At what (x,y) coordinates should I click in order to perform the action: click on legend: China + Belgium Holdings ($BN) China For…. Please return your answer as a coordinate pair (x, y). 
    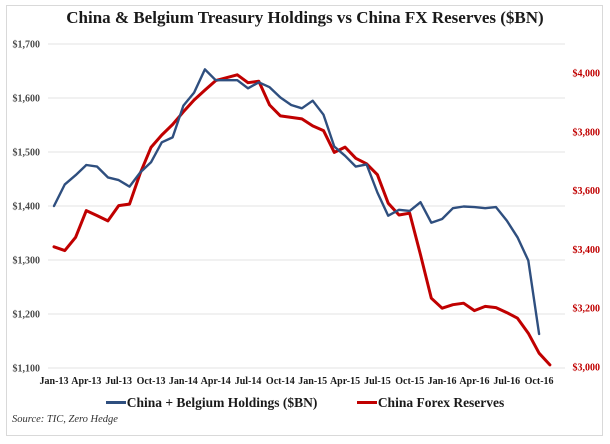
    Looking at the image, I should click on (305, 403).